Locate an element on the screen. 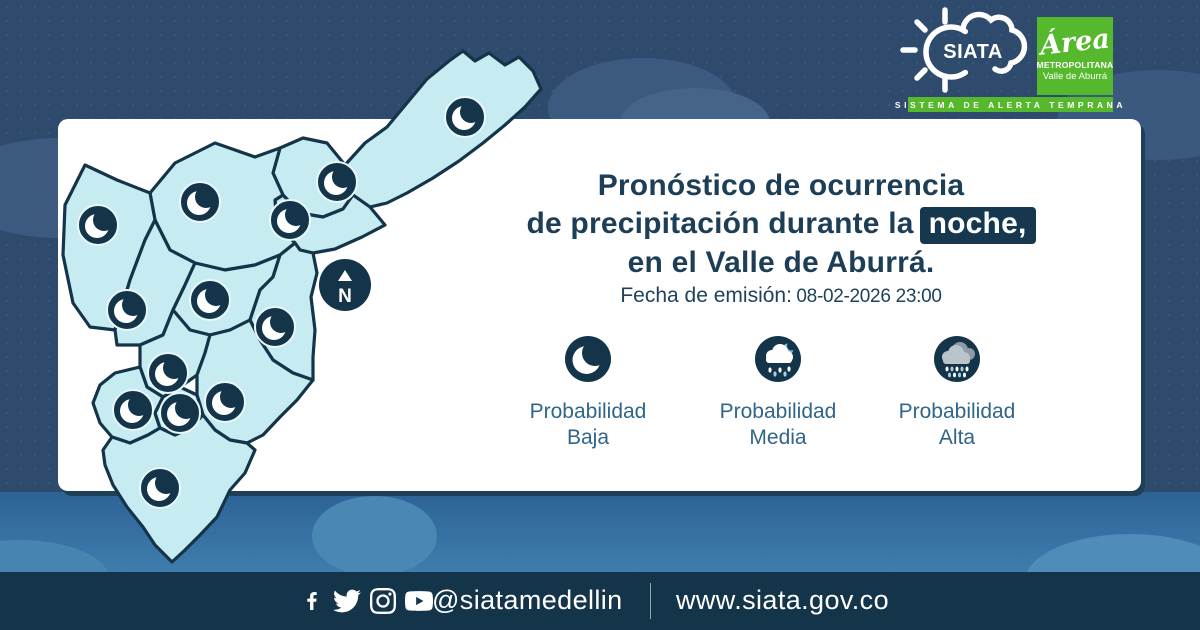 The width and height of the screenshot is (1200, 630). title-highlight-noche: noche, is located at coordinates (977, 225).